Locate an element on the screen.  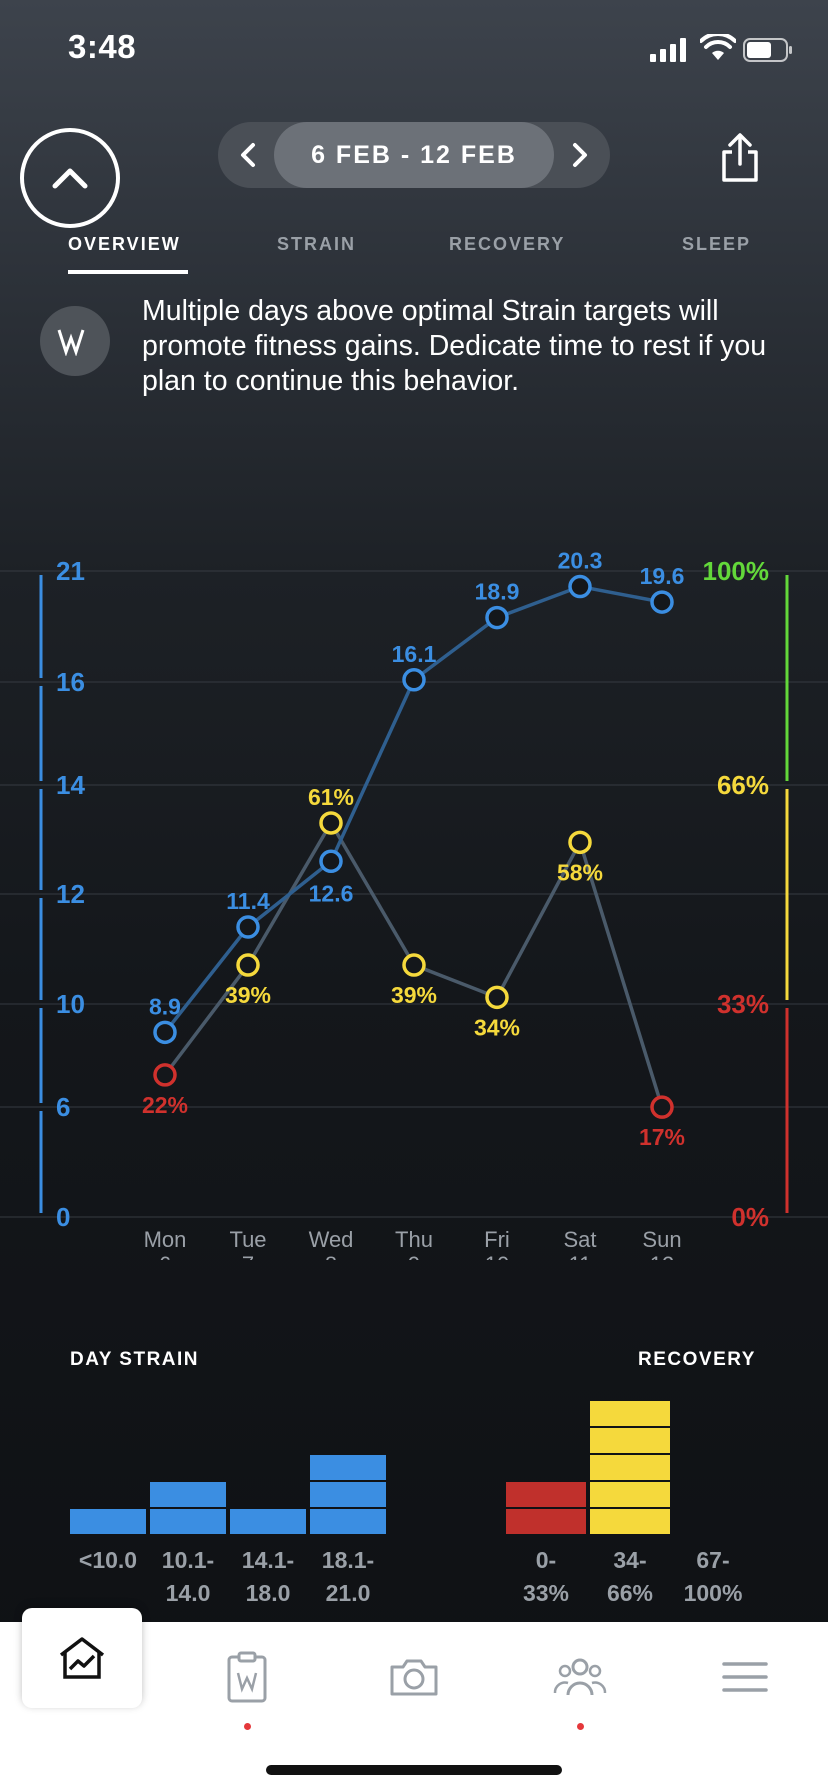
community-notification-dot is located at coordinates (580, 1726).